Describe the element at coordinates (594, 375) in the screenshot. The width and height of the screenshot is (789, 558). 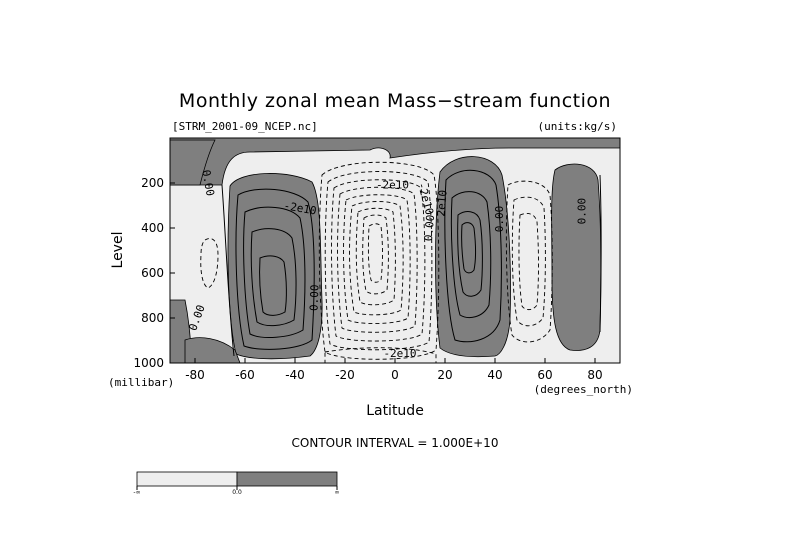
I see `x-tick-label: 80` at that location.